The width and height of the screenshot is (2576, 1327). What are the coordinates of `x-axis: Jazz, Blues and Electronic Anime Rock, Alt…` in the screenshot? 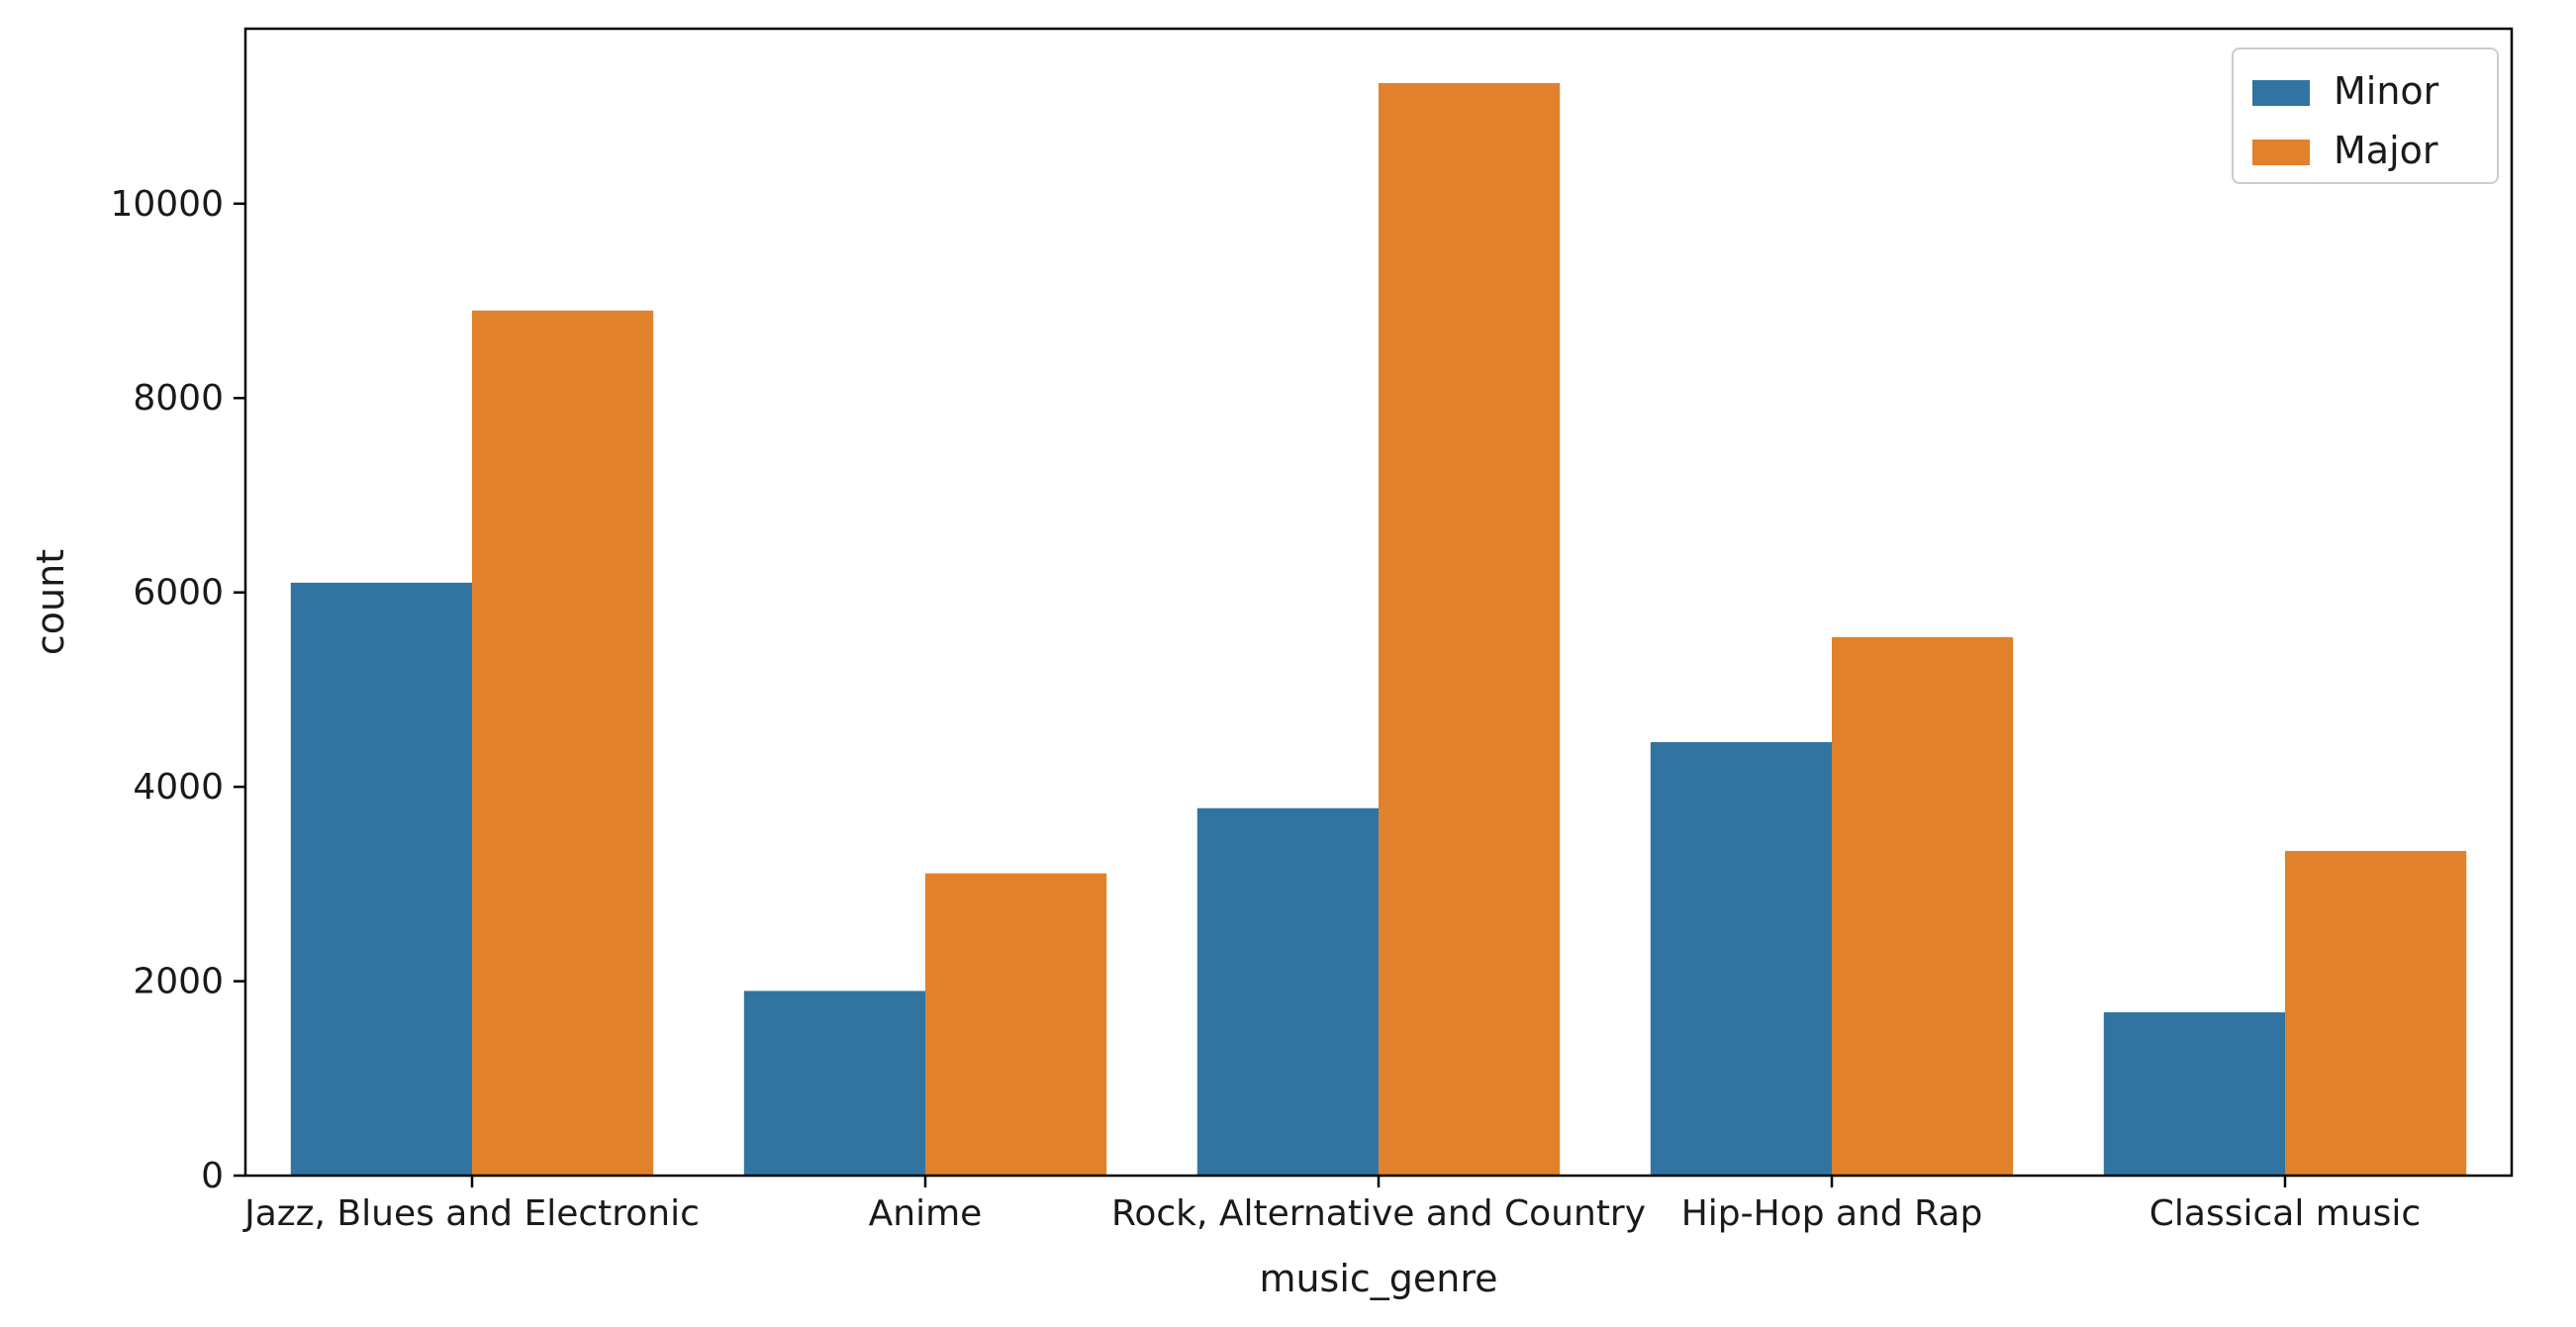 It's located at (1331, 1205).